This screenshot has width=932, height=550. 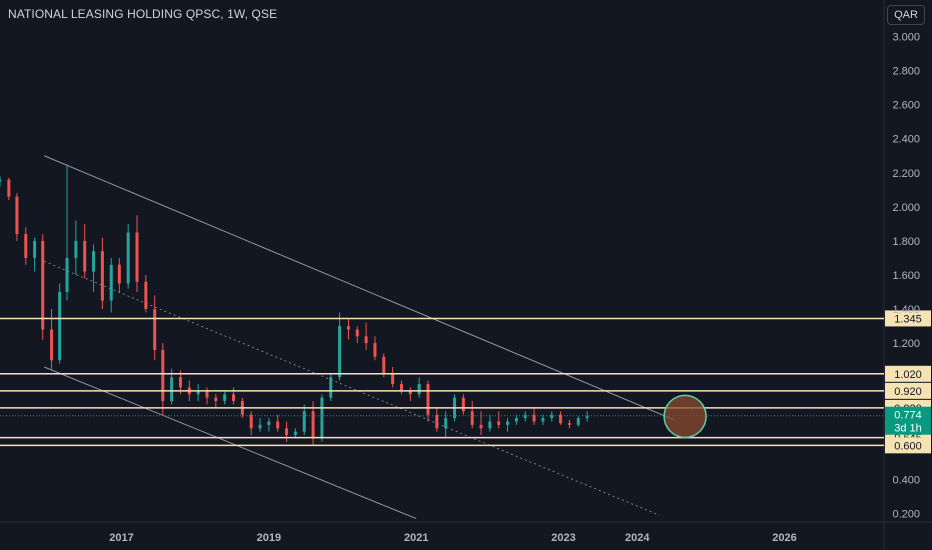 What do you see at coordinates (906, 140) in the screenshot?
I see `y-tick-label: 2.400` at bounding box center [906, 140].